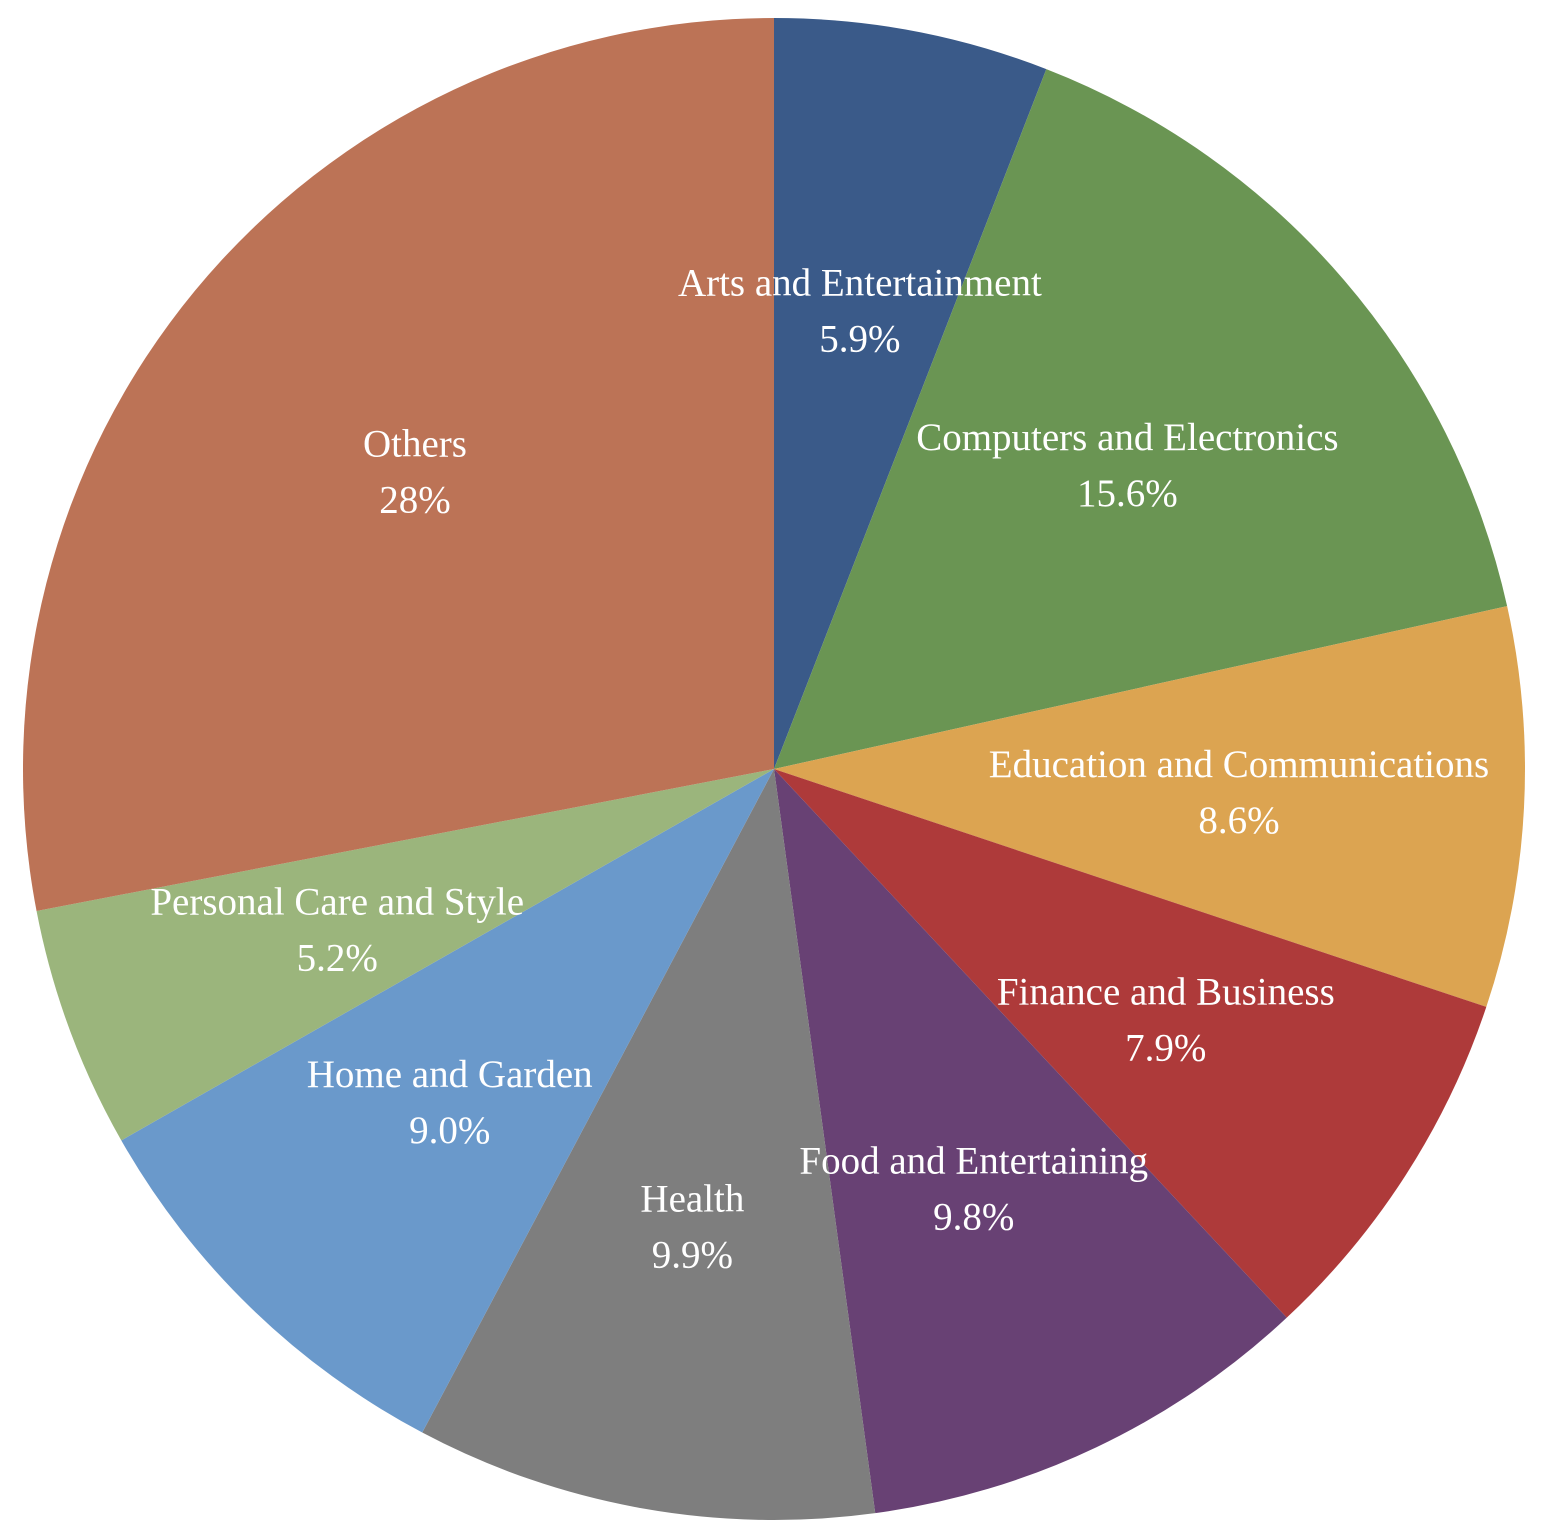  What do you see at coordinates (692, 1254) in the screenshot?
I see `slice-value-health: 9.9%` at bounding box center [692, 1254].